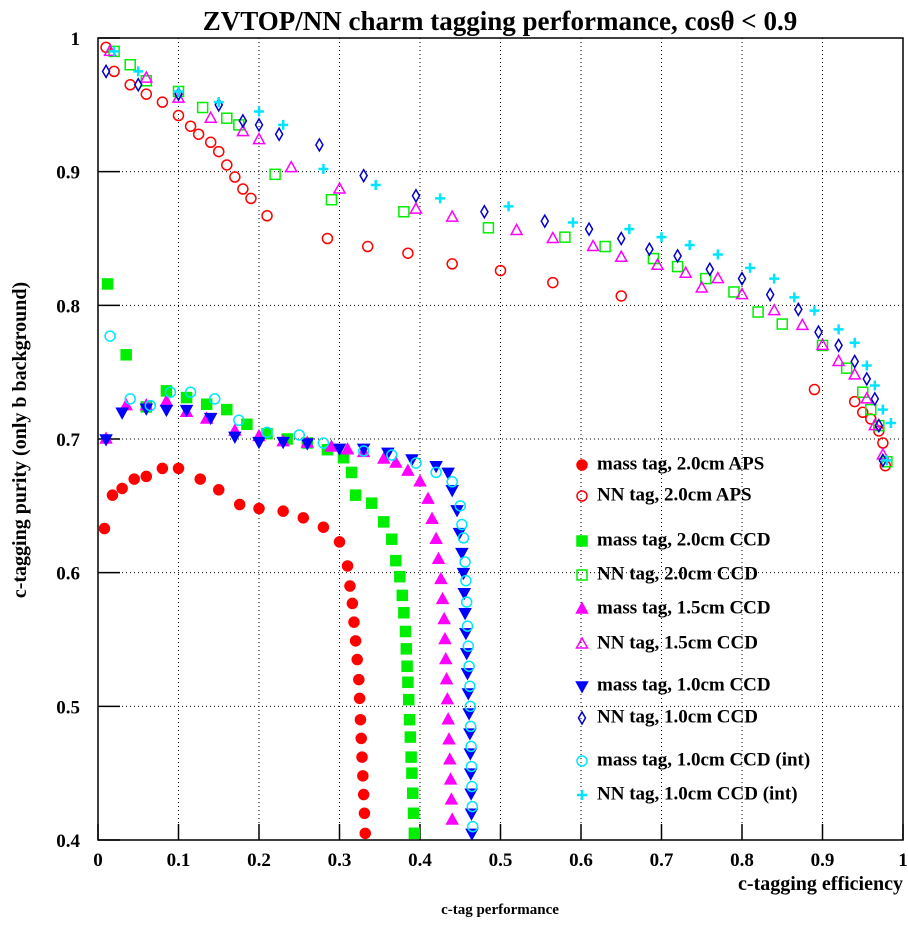 This screenshot has height=926, width=908. What do you see at coordinates (903, 860) in the screenshot?
I see `x-tick-label: 1` at bounding box center [903, 860].